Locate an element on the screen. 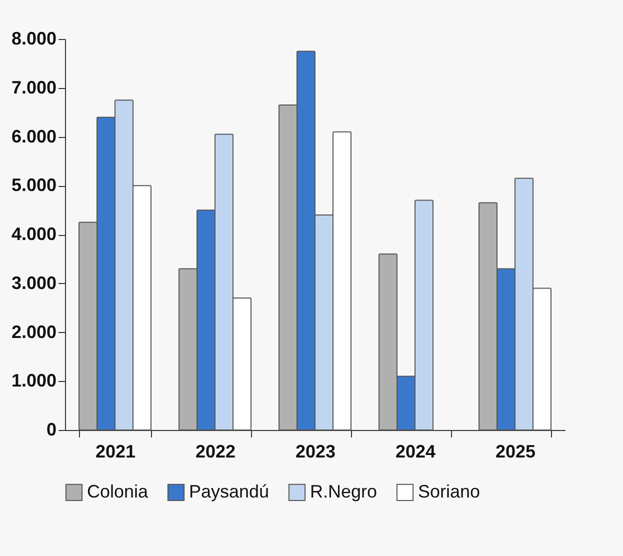  x-tick-label: 2025 is located at coordinates (515, 452).